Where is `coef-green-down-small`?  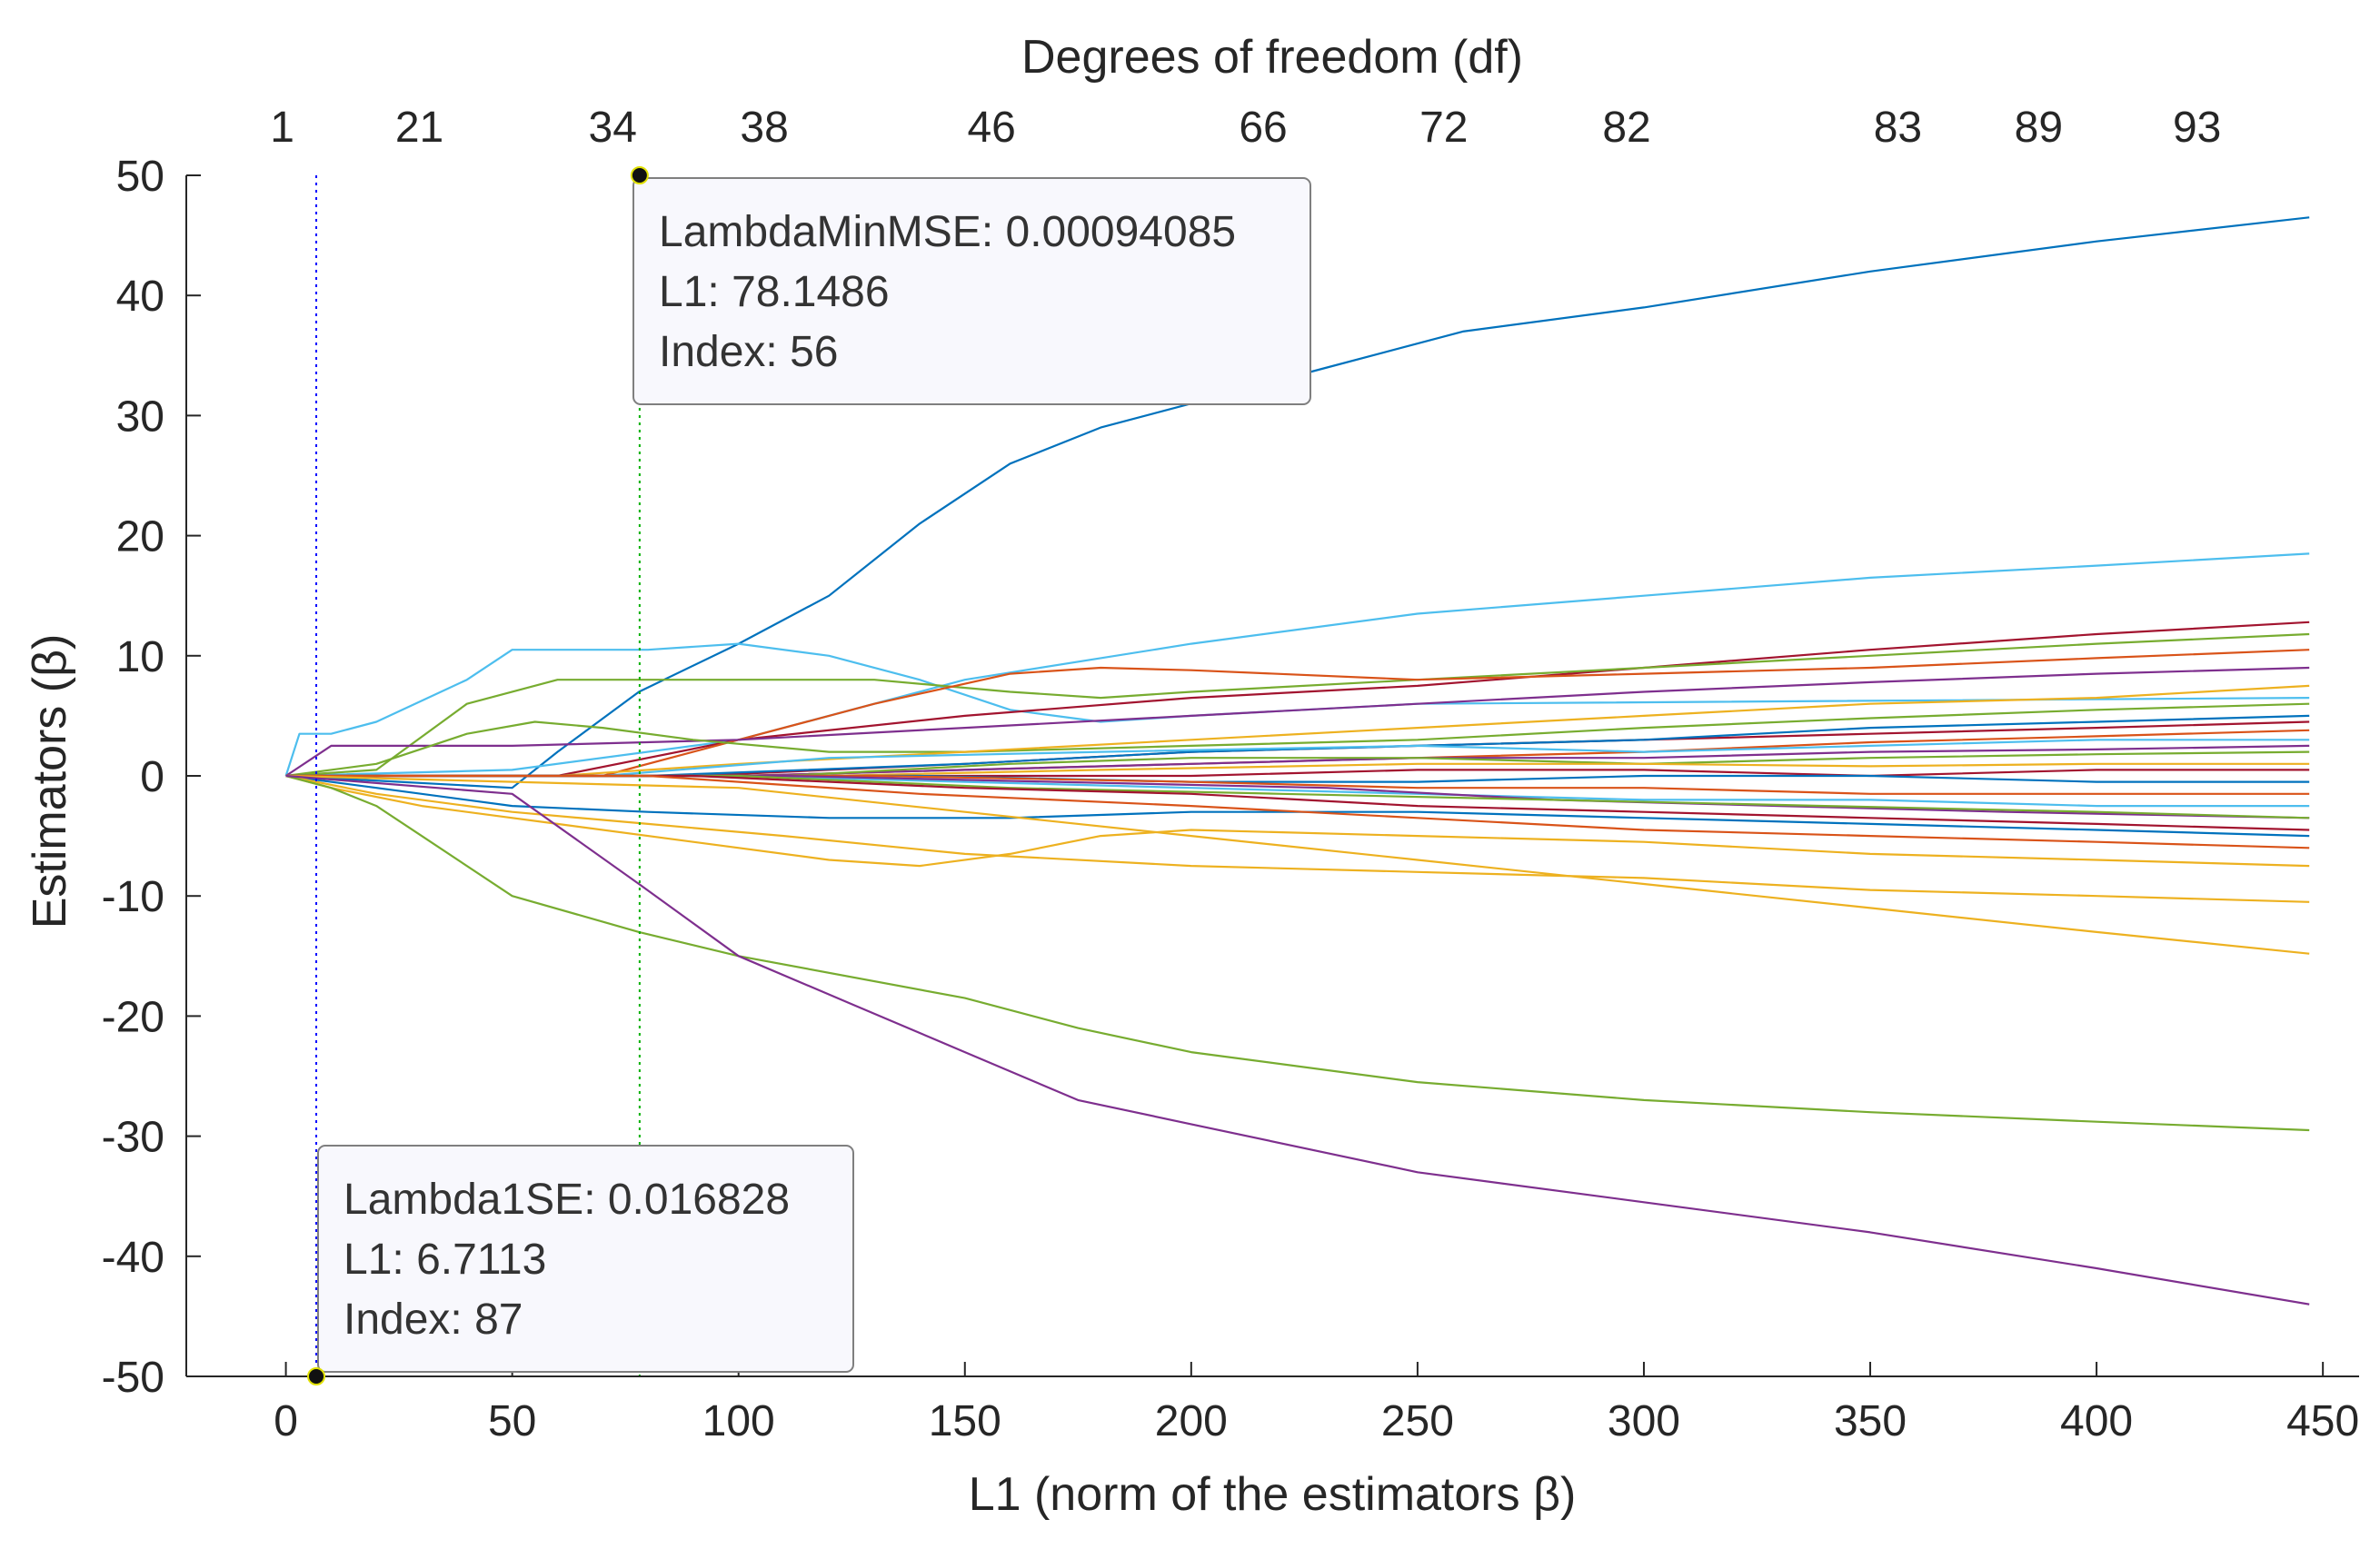 coef-green-down-small is located at coordinates (1297, 796).